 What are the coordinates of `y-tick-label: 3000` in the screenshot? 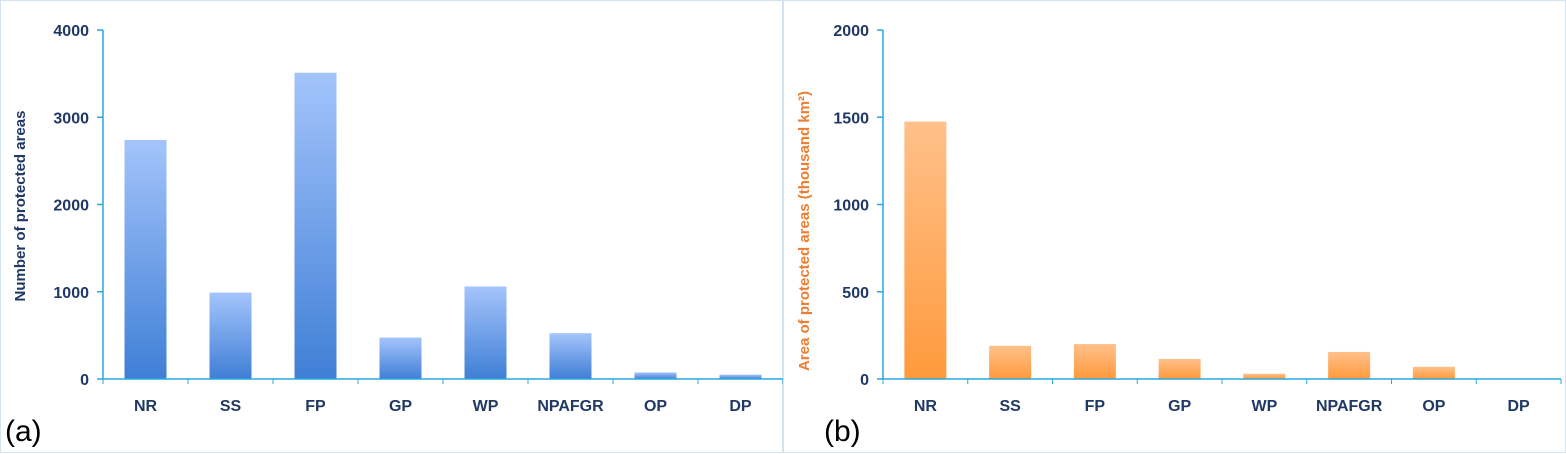 It's located at (71, 118).